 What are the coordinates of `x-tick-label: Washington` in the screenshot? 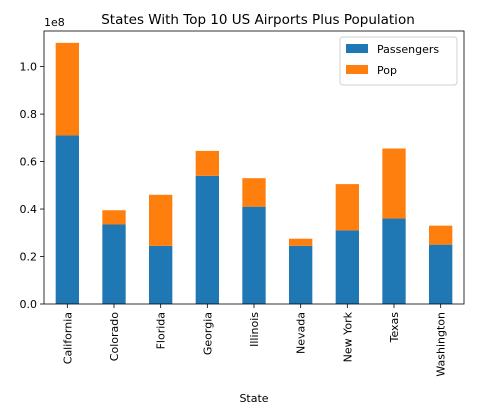 It's located at (441, 344).